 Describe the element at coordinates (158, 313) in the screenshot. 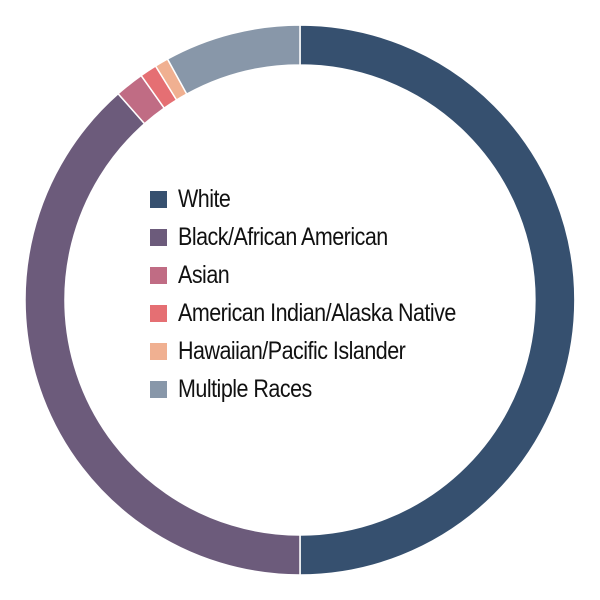

I see `legend-swatch-american-indian-alaska-native` at that location.